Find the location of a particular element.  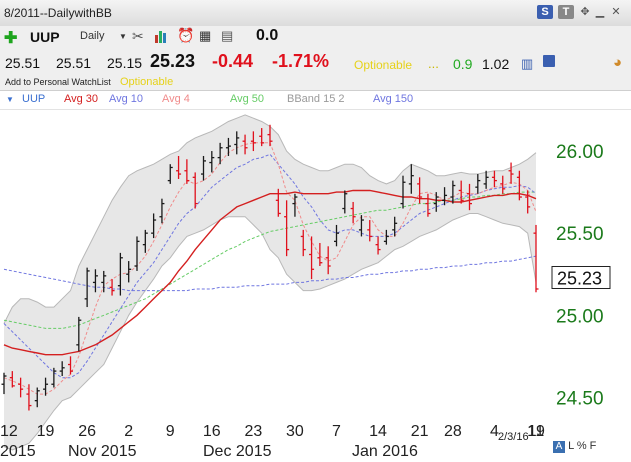

x-tick-label: 19 is located at coordinates (536, 431).